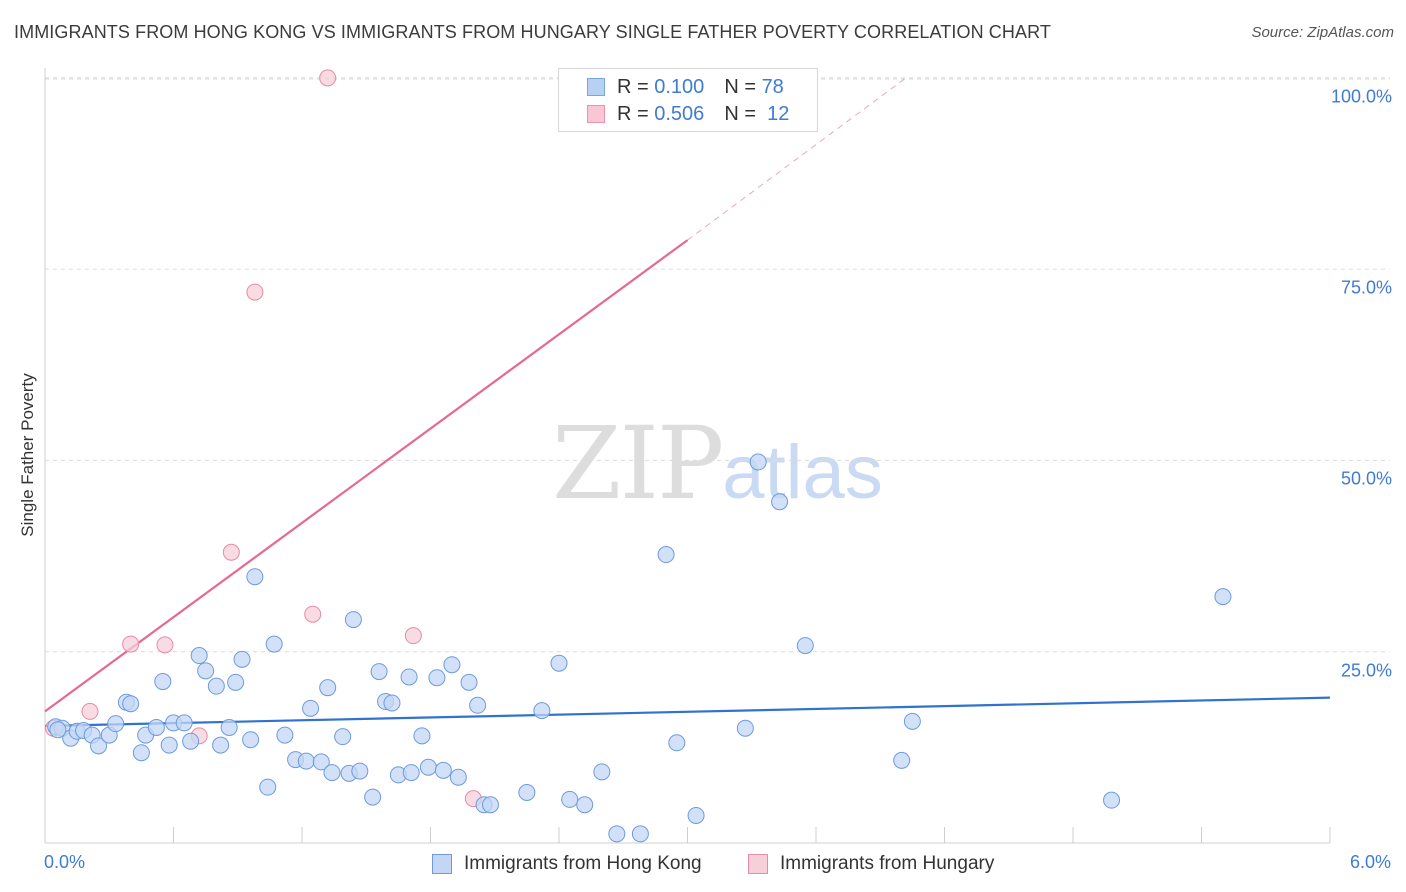  Describe the element at coordinates (1366, 478) in the screenshot. I see `y-tick-label: 50.0%` at that location.